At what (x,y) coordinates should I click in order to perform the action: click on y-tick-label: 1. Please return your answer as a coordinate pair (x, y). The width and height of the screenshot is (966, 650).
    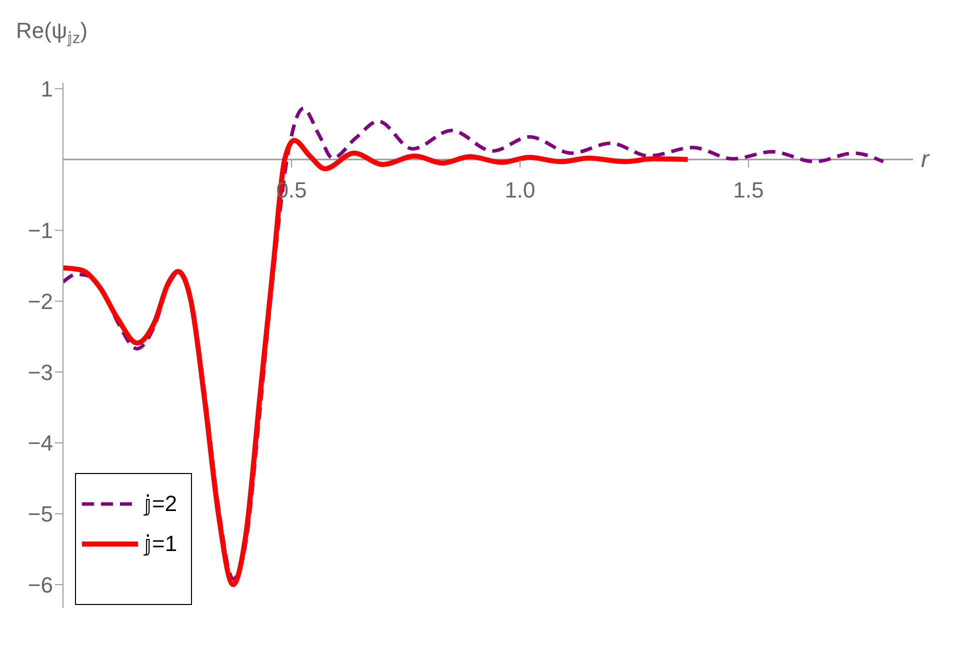
    Looking at the image, I should click on (46, 89).